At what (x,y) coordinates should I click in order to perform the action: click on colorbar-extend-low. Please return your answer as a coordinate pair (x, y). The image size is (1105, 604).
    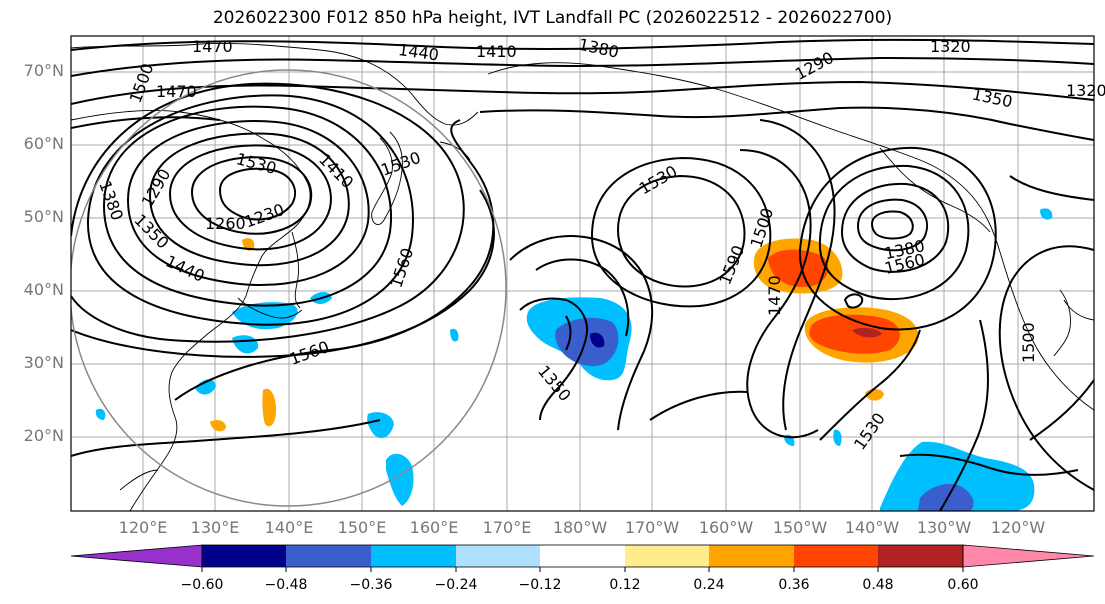
    Looking at the image, I should click on (136, 556).